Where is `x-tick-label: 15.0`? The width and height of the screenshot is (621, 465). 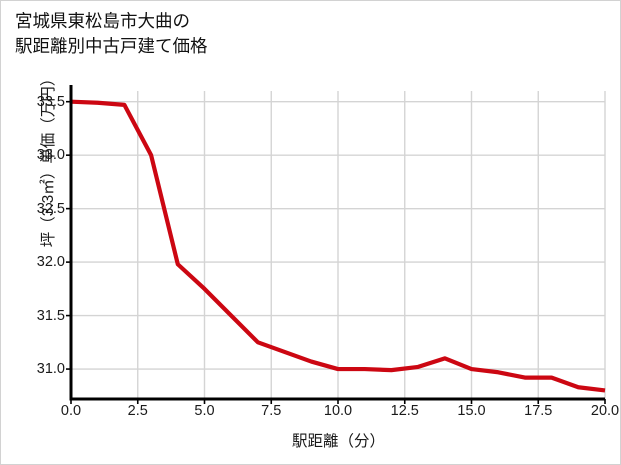
x-tick-label: 15.0 is located at coordinates (471, 411).